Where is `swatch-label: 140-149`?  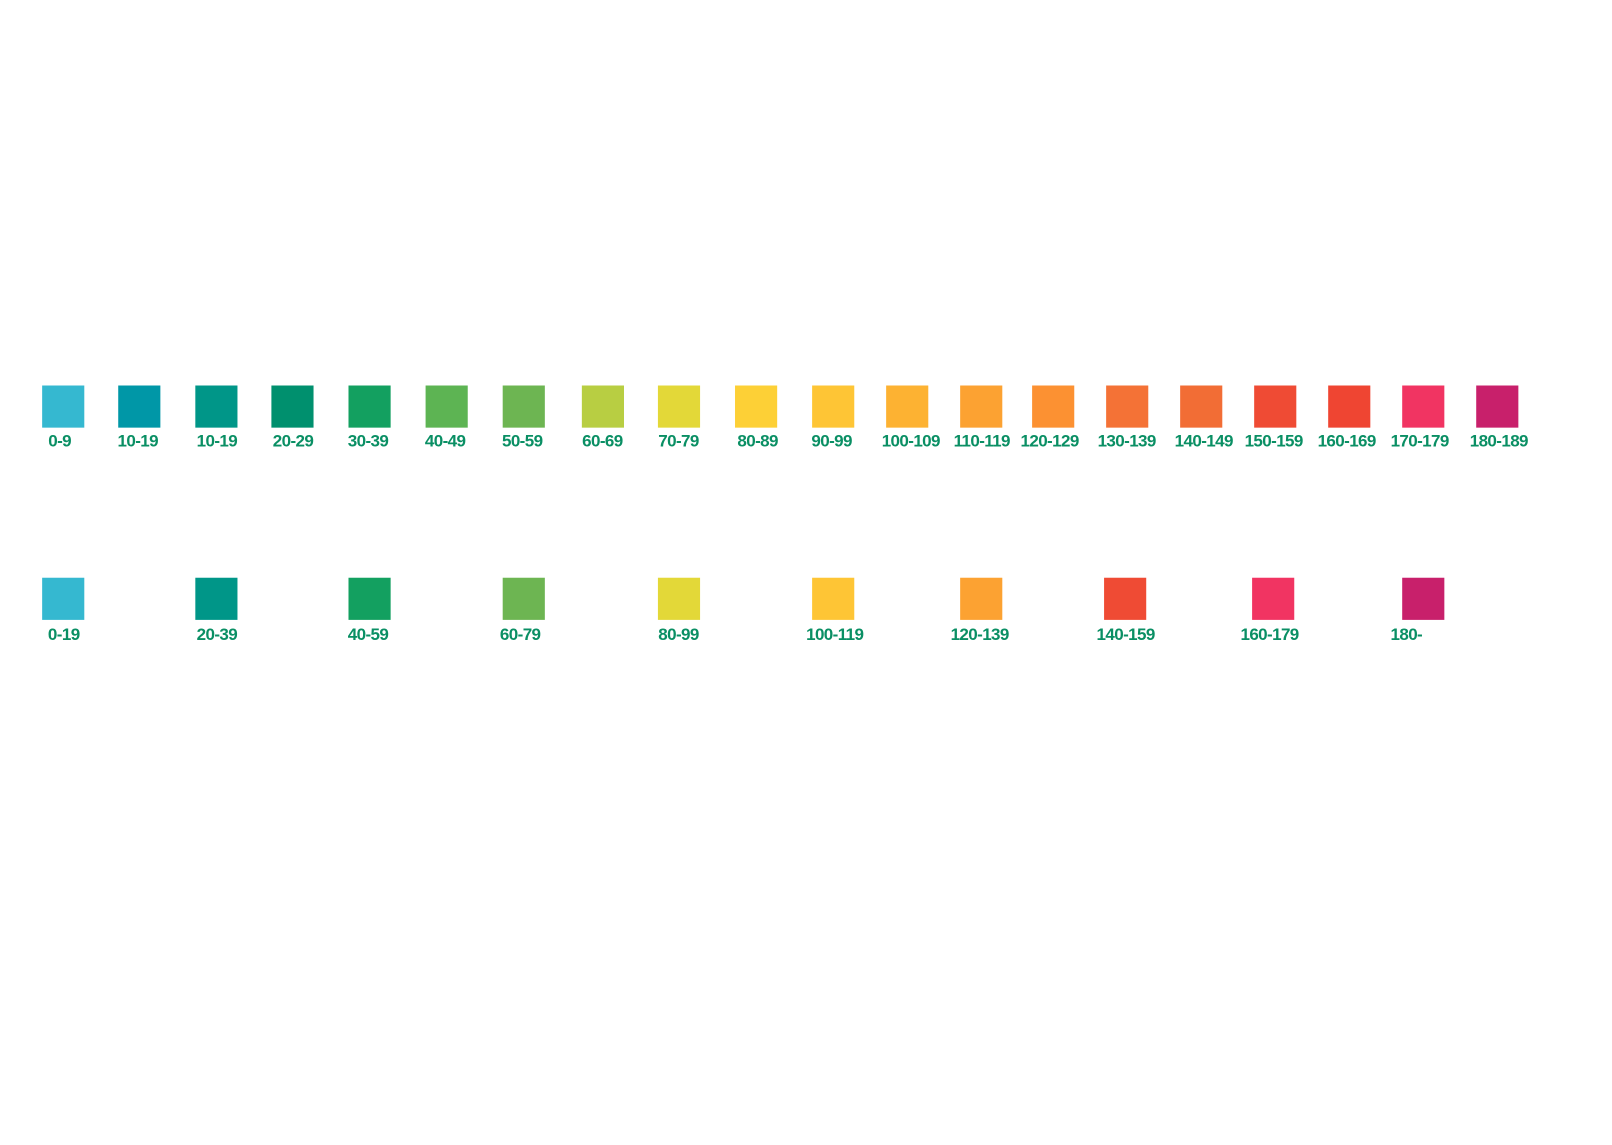 swatch-label: 140-149 is located at coordinates (1204, 441).